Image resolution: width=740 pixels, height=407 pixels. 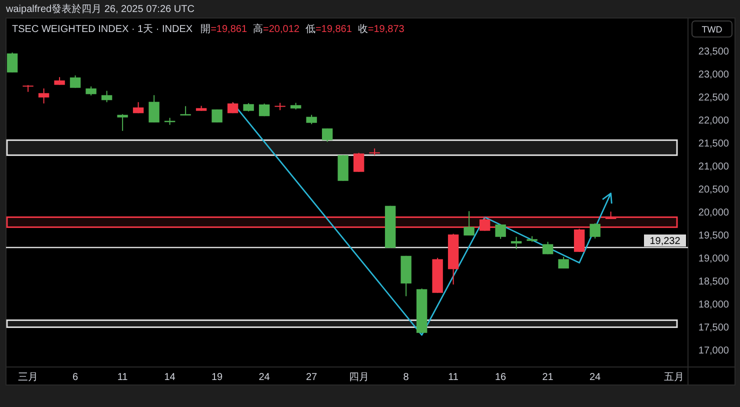 What do you see at coordinates (75, 377) in the screenshot?
I see `x-tick-label: 6` at bounding box center [75, 377].